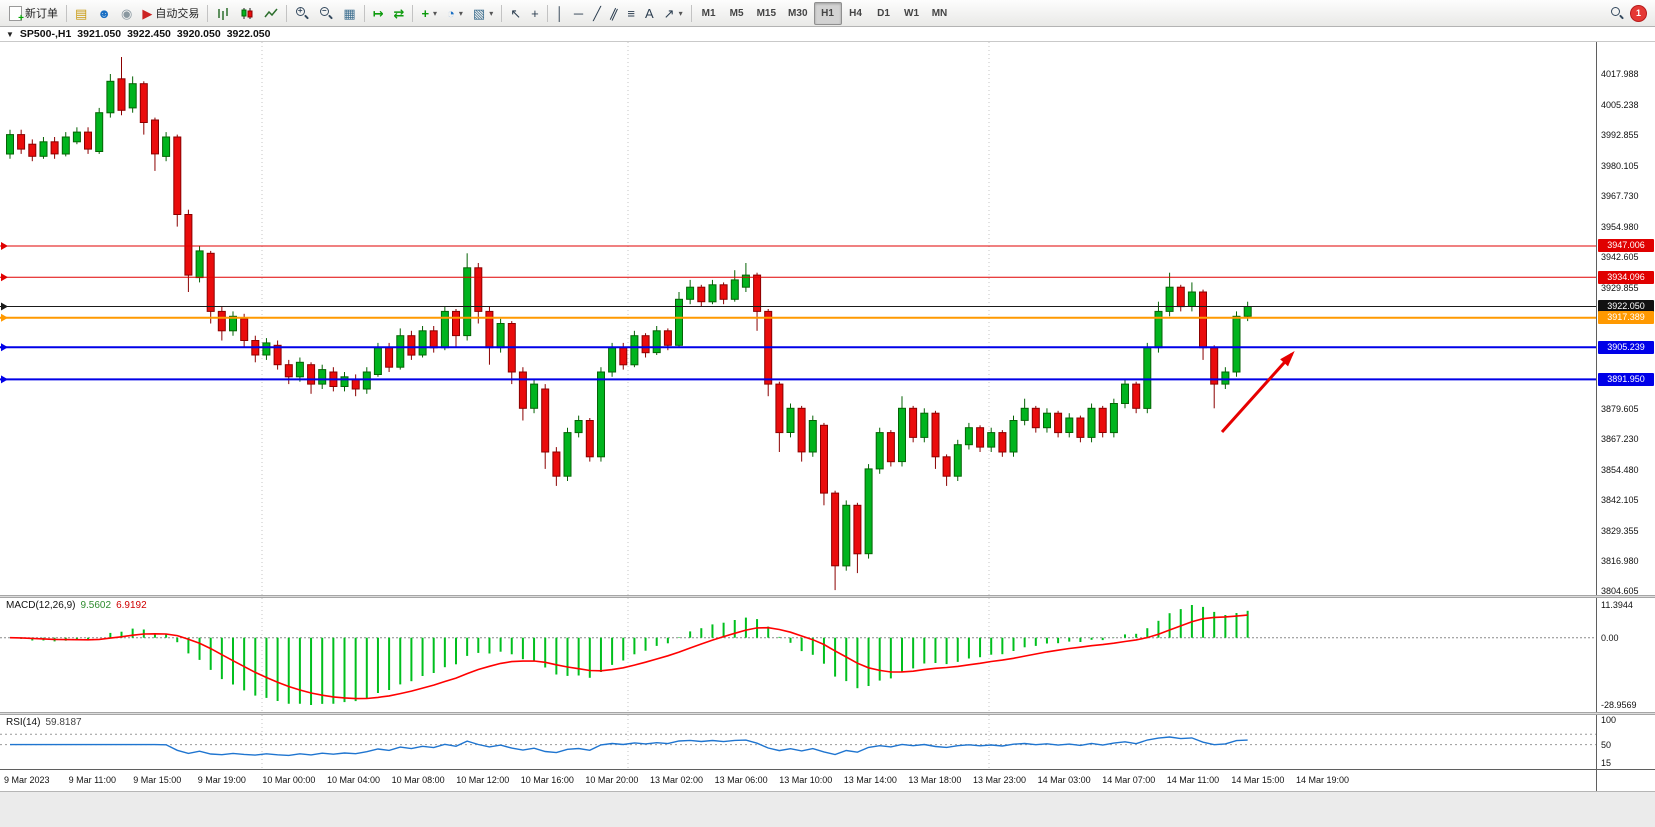  I want to click on macd-chart, so click(798, 655).